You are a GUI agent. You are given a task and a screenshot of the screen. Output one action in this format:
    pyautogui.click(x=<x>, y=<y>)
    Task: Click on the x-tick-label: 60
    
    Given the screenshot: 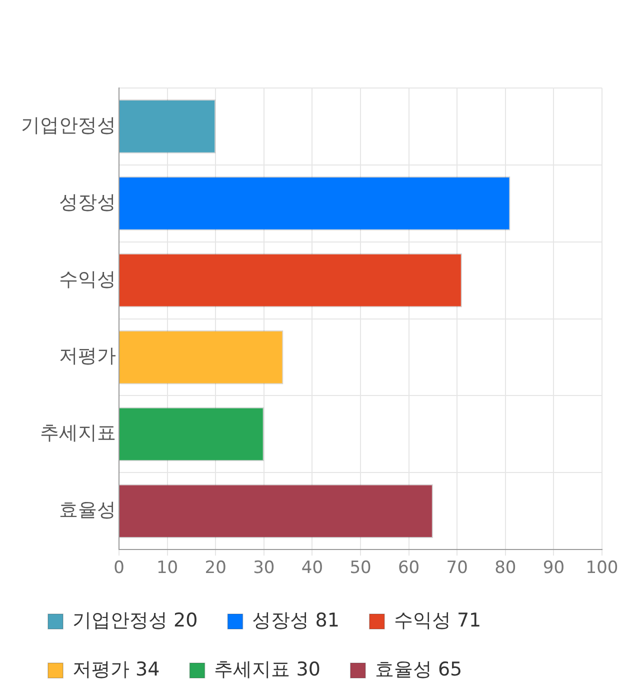 What is the action you would take?
    pyautogui.click(x=409, y=568)
    